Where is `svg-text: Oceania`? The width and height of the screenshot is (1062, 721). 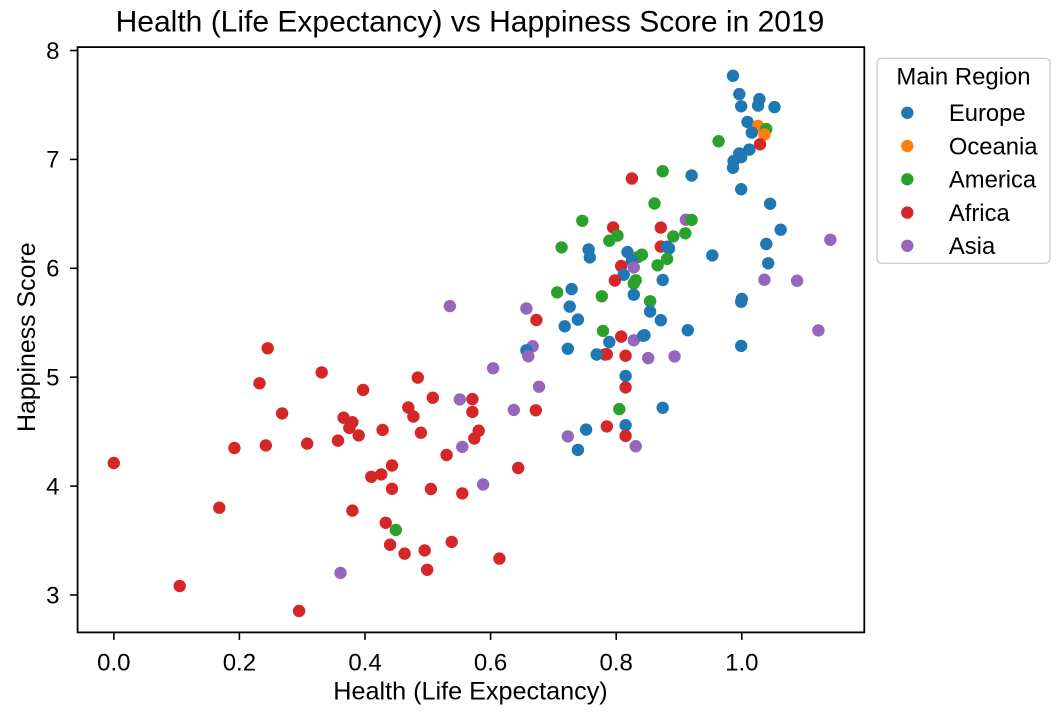
svg-text: Oceania is located at coordinates (993, 146).